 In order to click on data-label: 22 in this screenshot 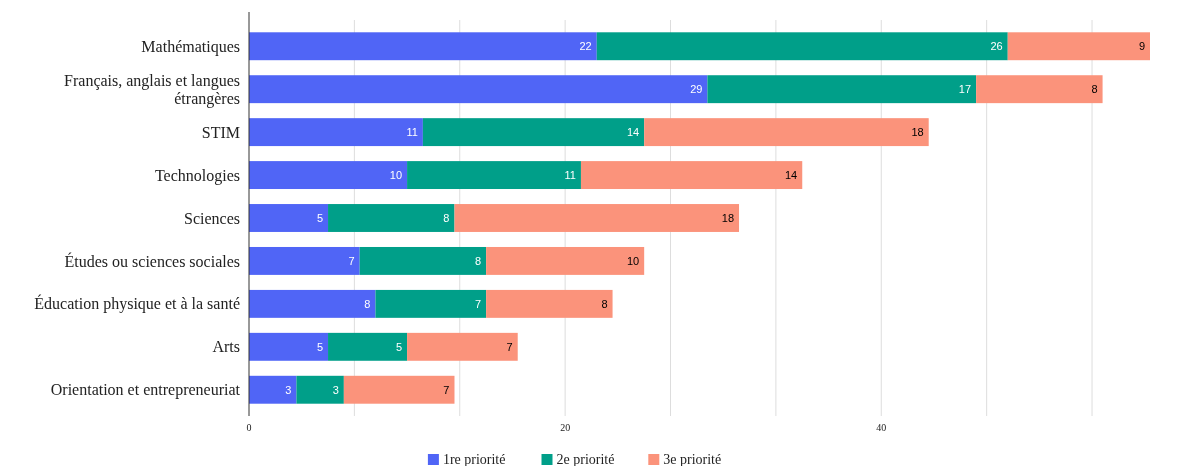, I will do `click(585, 46)`.